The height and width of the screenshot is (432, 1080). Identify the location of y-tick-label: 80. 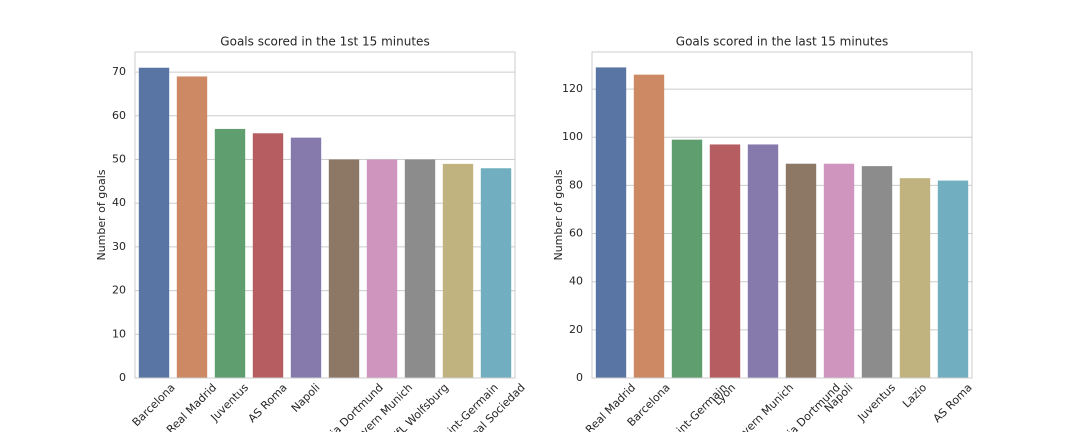
(576, 184).